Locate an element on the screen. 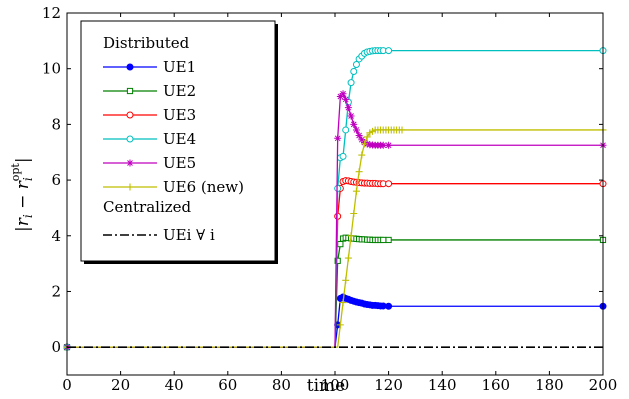  x-tick-label: 180 is located at coordinates (549, 385).